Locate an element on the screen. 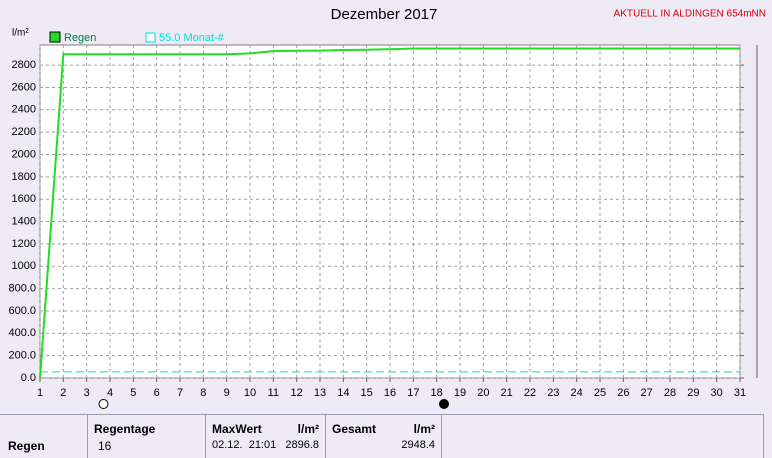 The height and width of the screenshot is (458, 772). y-tick-label: 800.0 is located at coordinates (22, 289).